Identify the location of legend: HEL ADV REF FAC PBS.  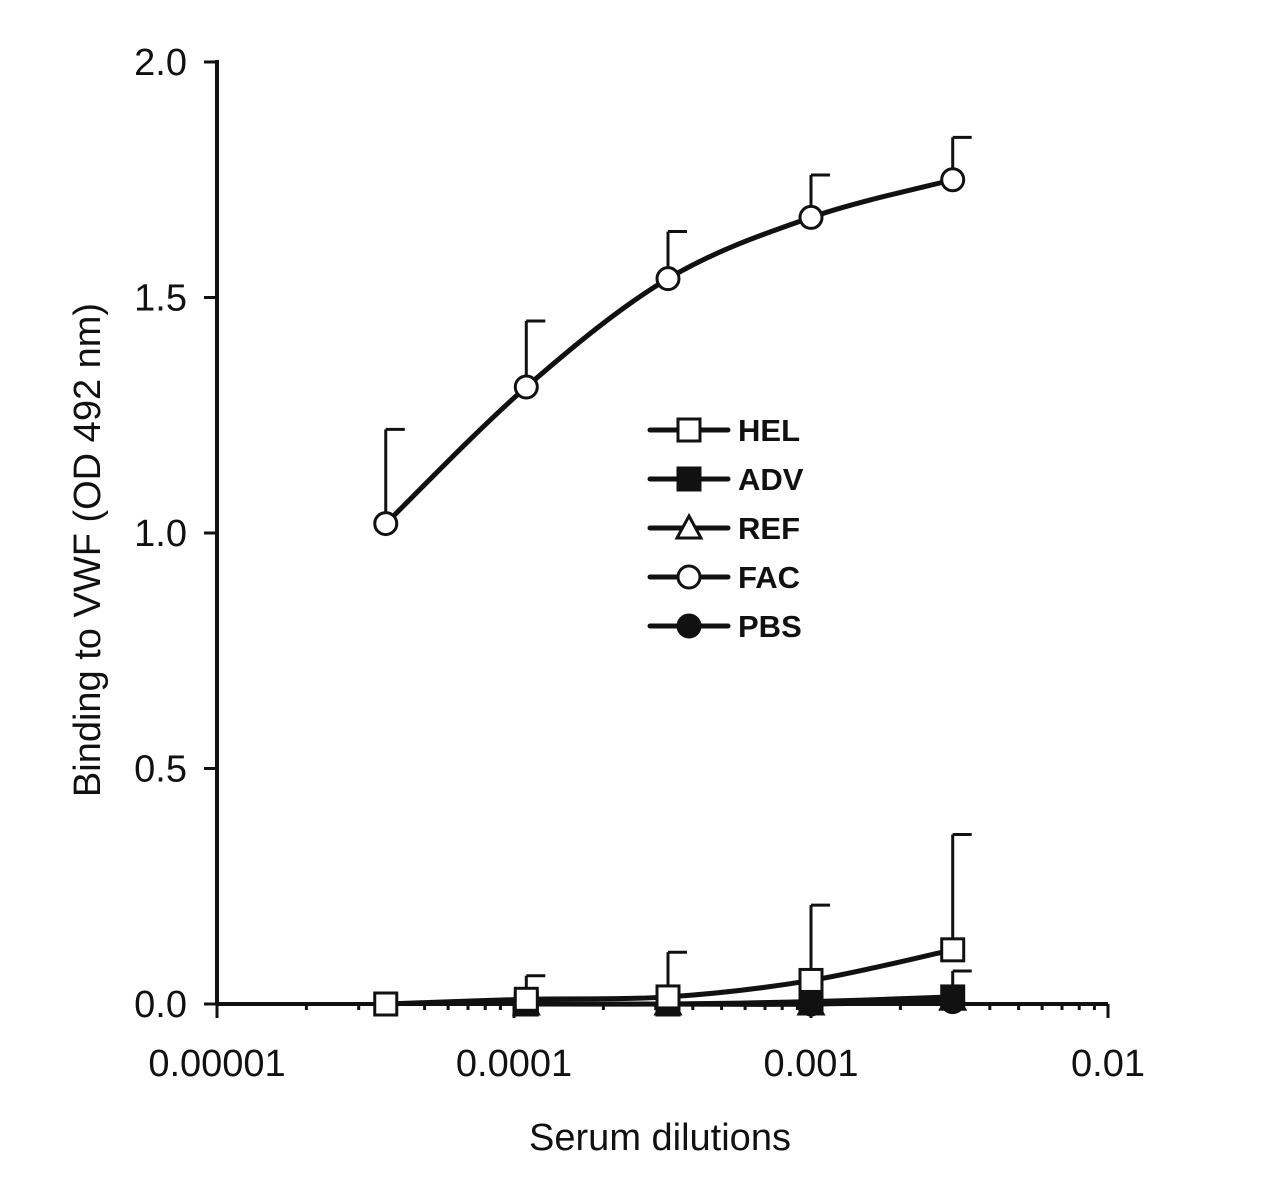
(725, 528).